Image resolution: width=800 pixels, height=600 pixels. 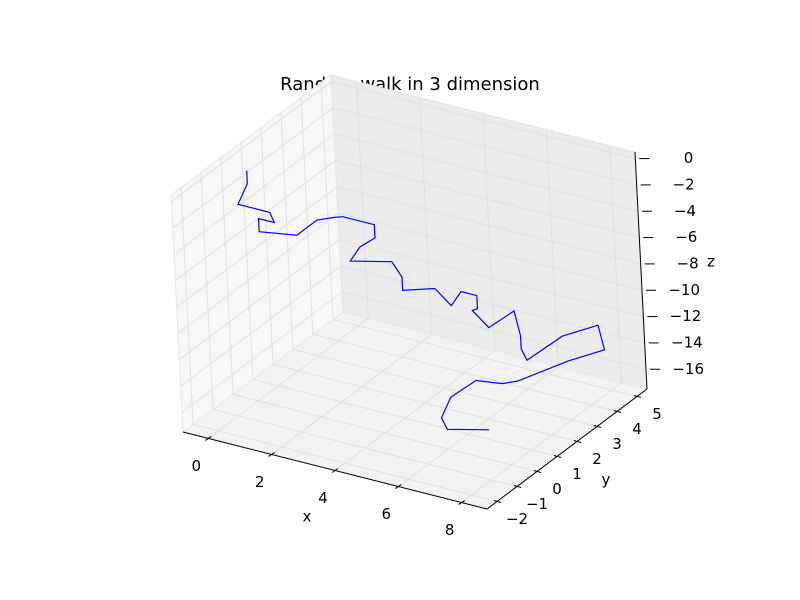 What do you see at coordinates (685, 211) in the screenshot?
I see `z-tick-label: −4` at bounding box center [685, 211].